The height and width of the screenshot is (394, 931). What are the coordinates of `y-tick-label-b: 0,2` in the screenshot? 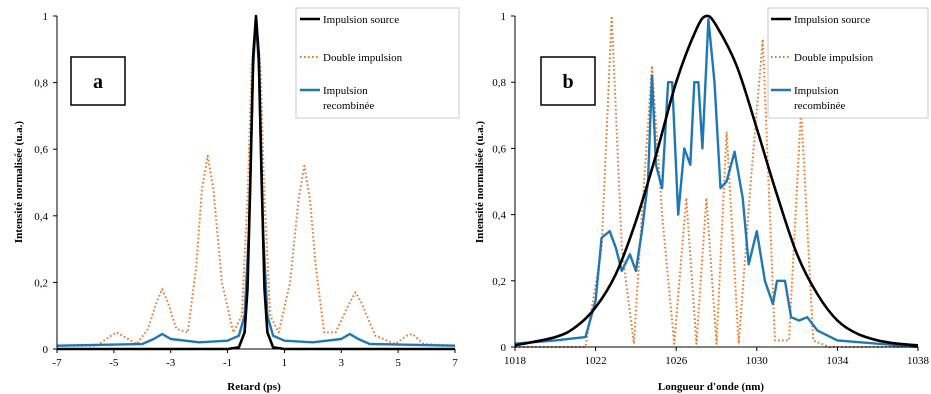 It's located at (499, 282).